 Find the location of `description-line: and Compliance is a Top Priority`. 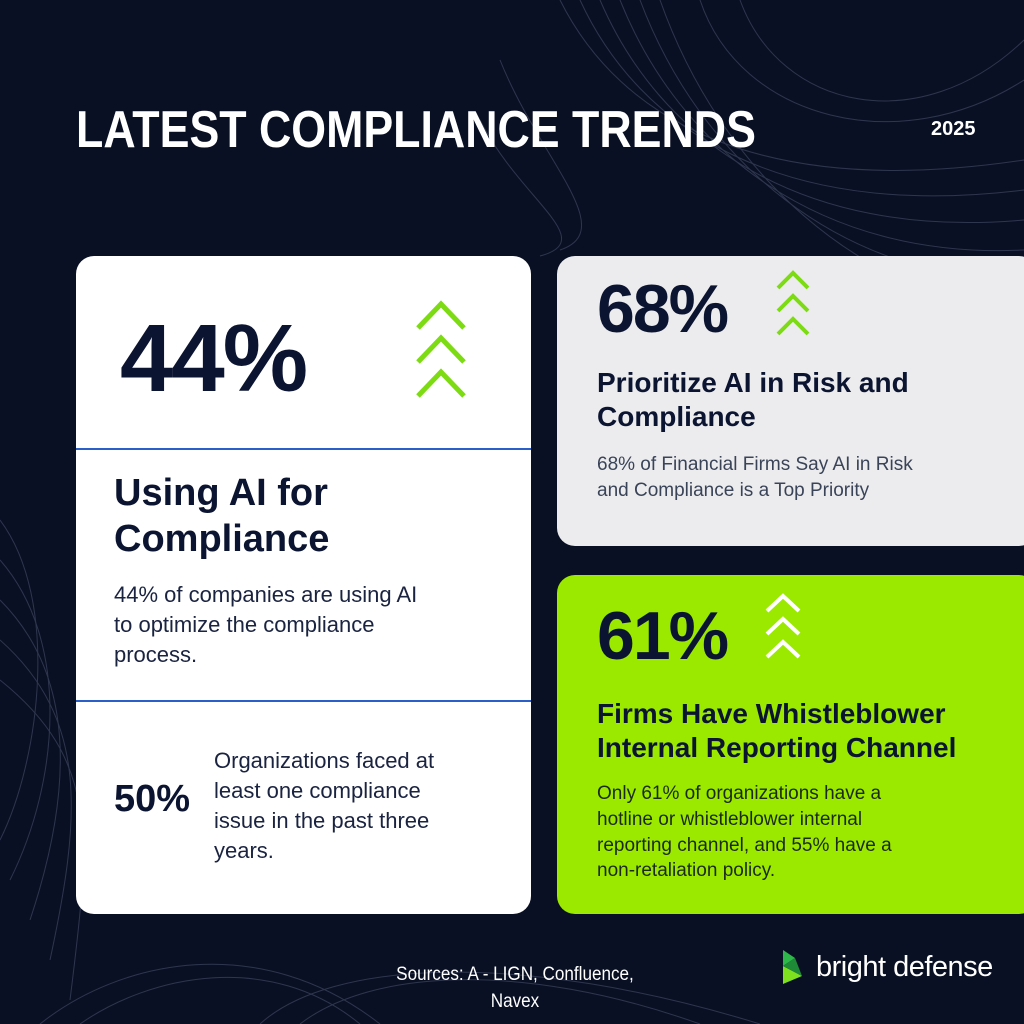

description-line: and Compliance is a Top Priority is located at coordinates (733, 490).